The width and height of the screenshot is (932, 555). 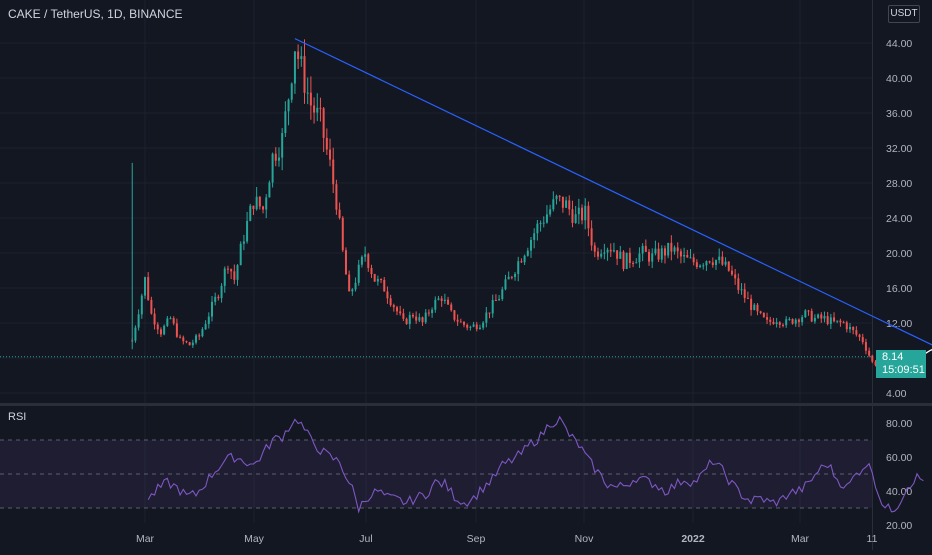 I want to click on last-price-tag: 8.14 15:09:51, so click(x=901, y=364).